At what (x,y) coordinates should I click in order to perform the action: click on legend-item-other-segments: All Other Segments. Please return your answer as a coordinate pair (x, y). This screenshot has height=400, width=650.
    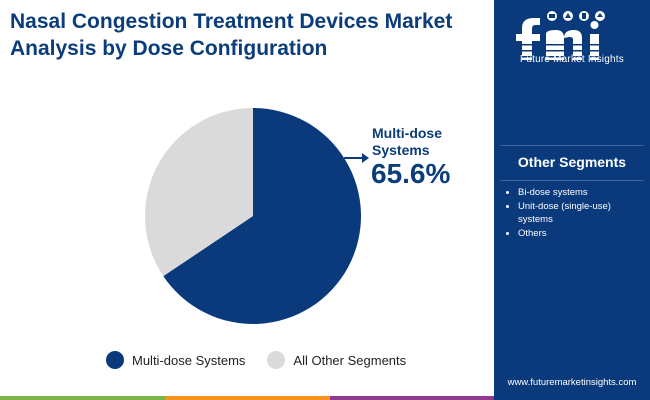
    Looking at the image, I should click on (336, 360).